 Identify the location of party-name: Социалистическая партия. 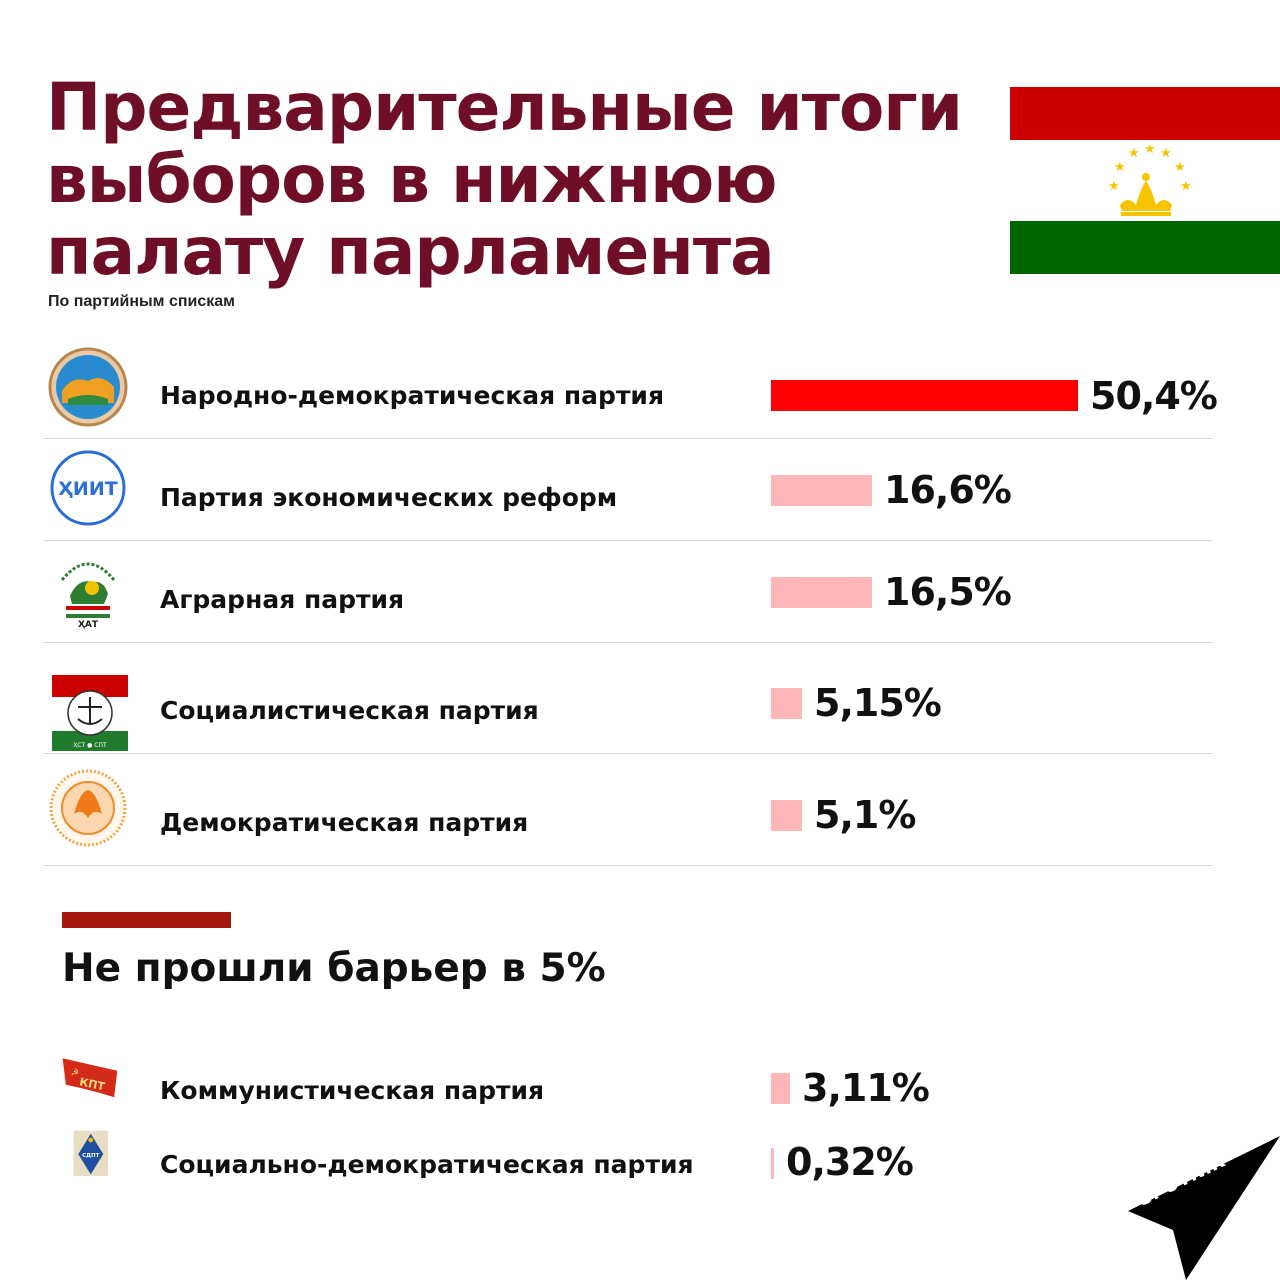
(349, 710).